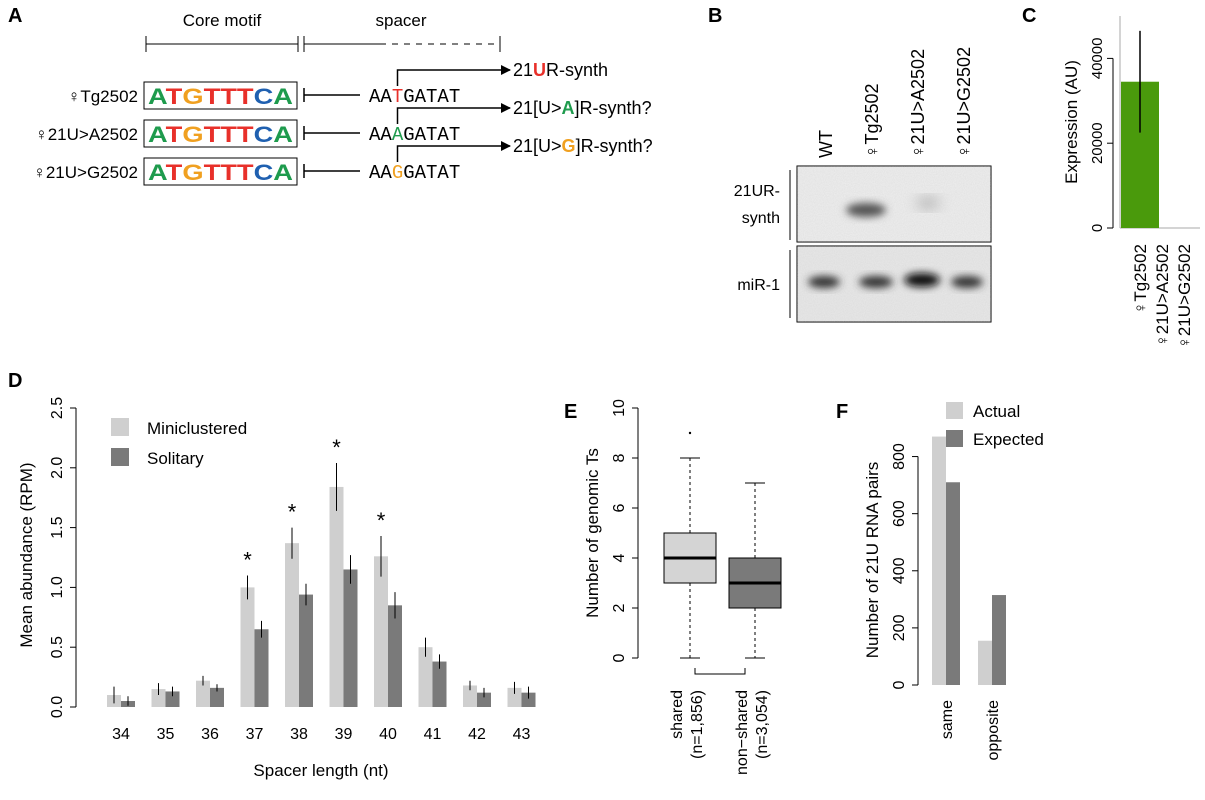  I want to click on spacer-variant-base: T, so click(397, 97).